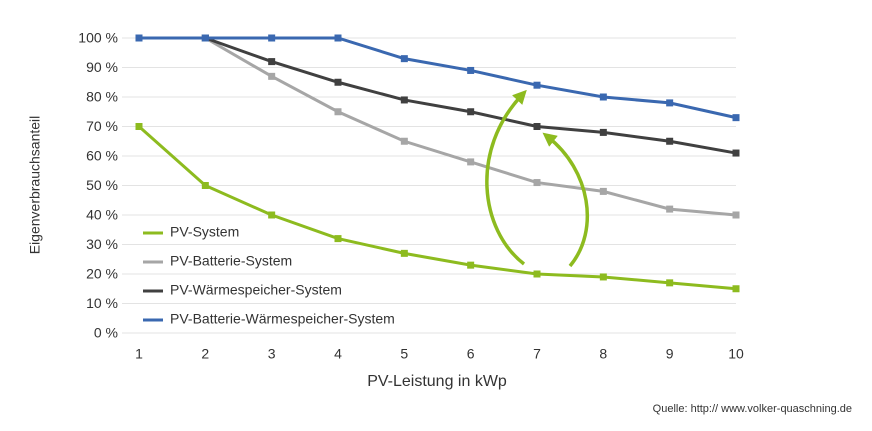  What do you see at coordinates (35, 185) in the screenshot?
I see `y-axis-label: Eigenverbrauchsanteil` at bounding box center [35, 185].